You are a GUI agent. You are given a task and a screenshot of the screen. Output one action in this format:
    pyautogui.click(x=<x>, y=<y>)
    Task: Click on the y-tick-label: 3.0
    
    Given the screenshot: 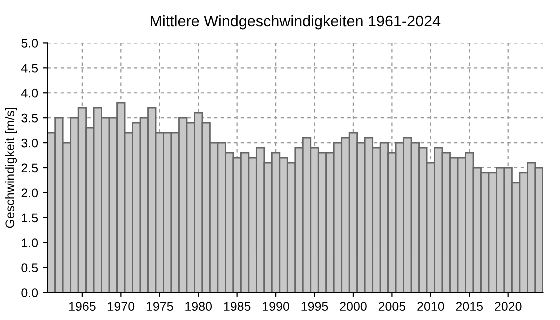 What is the action you would take?
    pyautogui.click(x=30, y=143)
    